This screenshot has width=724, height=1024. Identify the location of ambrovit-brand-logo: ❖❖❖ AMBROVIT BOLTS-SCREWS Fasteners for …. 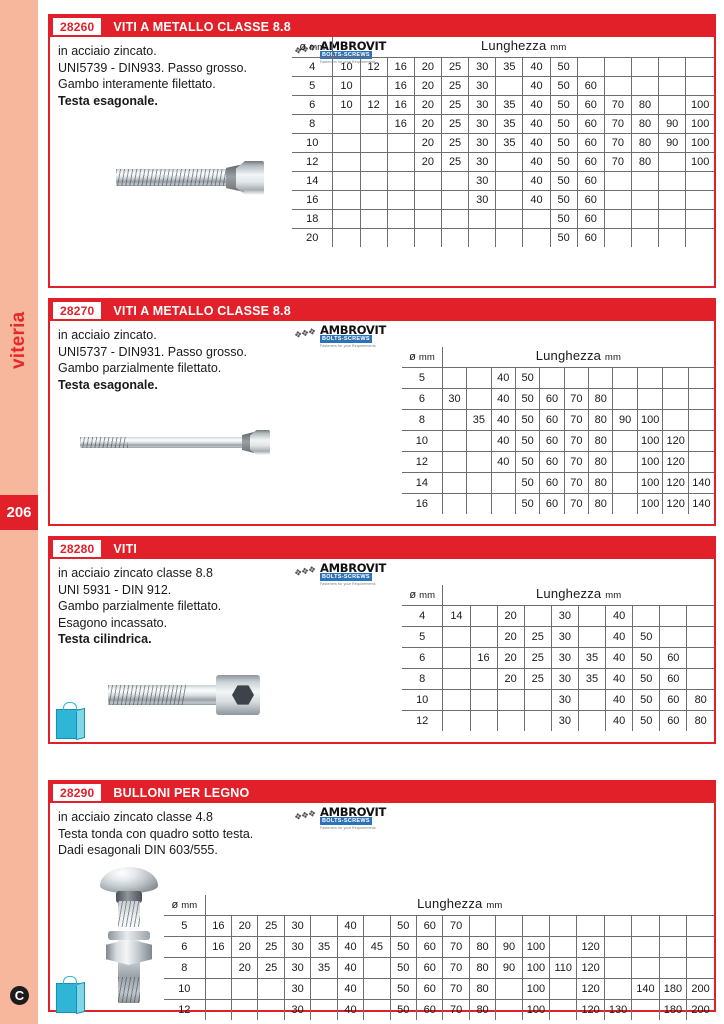
(339, 336).